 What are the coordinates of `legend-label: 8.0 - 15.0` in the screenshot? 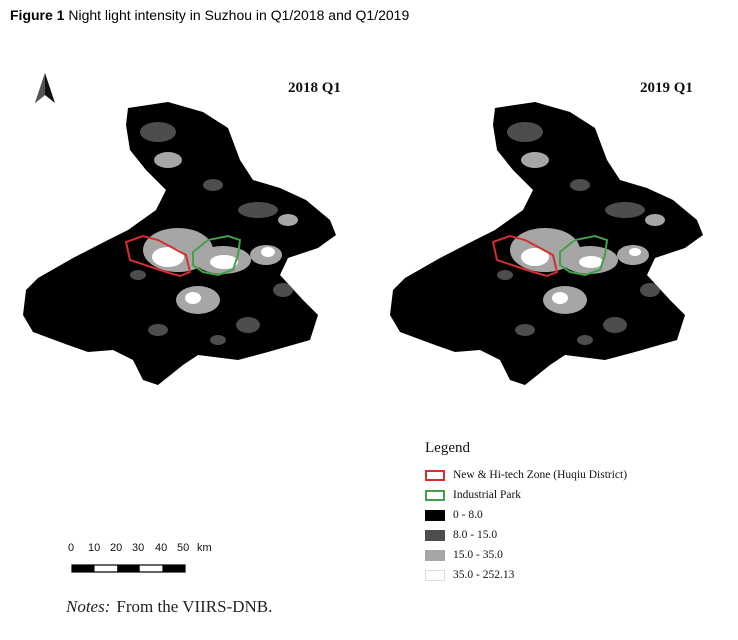 It's located at (475, 535).